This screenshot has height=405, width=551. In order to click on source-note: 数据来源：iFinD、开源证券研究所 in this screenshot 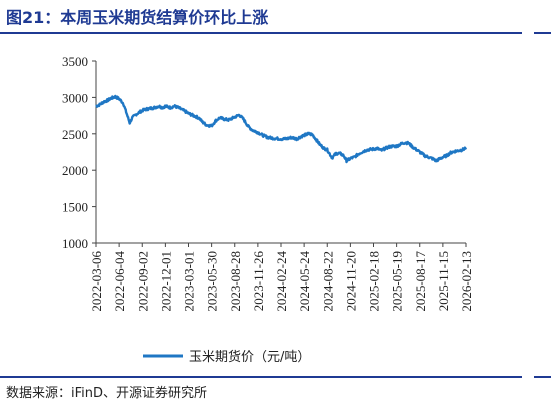, I will do `click(107, 393)`.